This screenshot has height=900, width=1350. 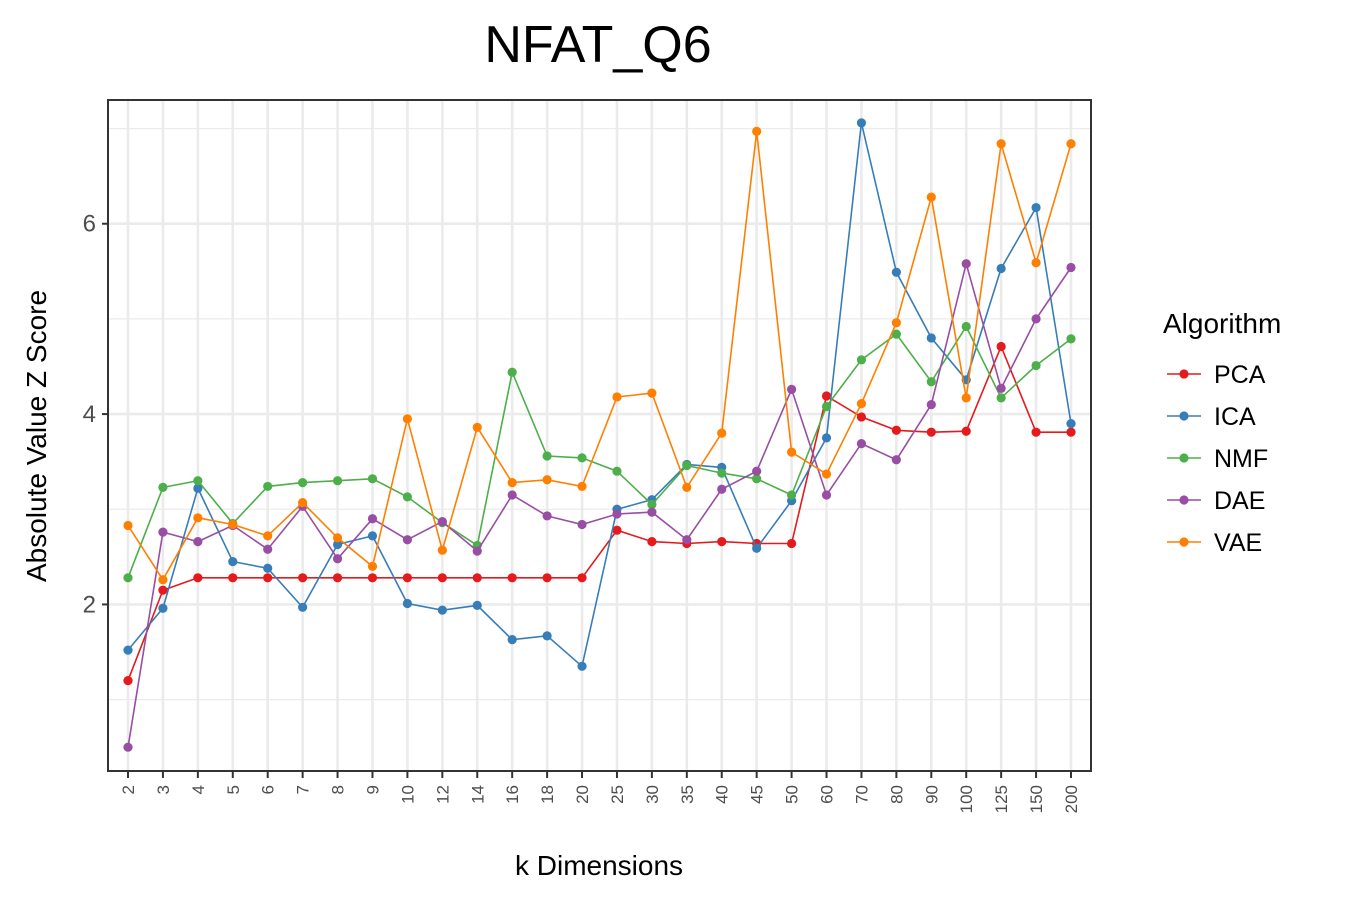 What do you see at coordinates (89, 414) in the screenshot?
I see `y-tick-label: 4` at bounding box center [89, 414].